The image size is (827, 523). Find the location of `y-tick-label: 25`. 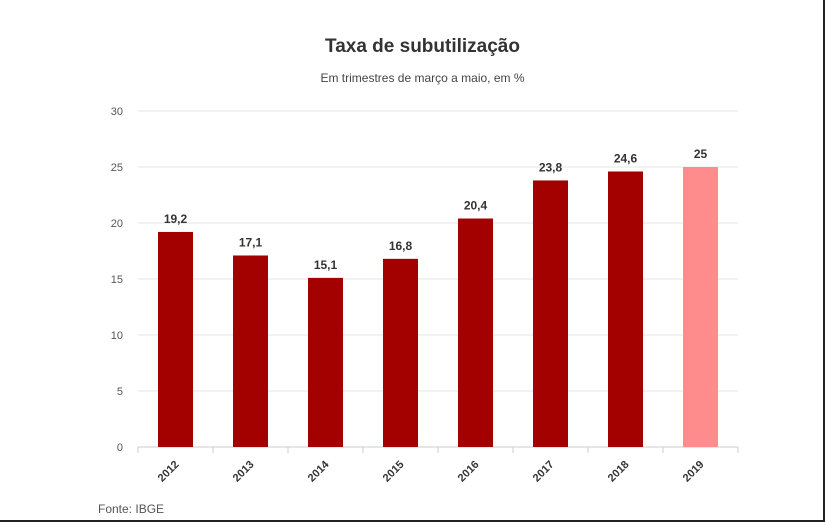

y-tick-label: 25 is located at coordinates (117, 168).